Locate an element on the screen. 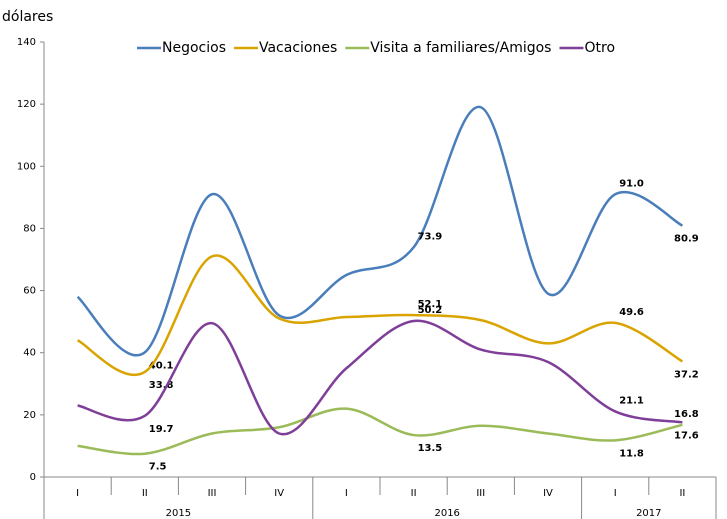  data-label: 16.8 is located at coordinates (686, 414).